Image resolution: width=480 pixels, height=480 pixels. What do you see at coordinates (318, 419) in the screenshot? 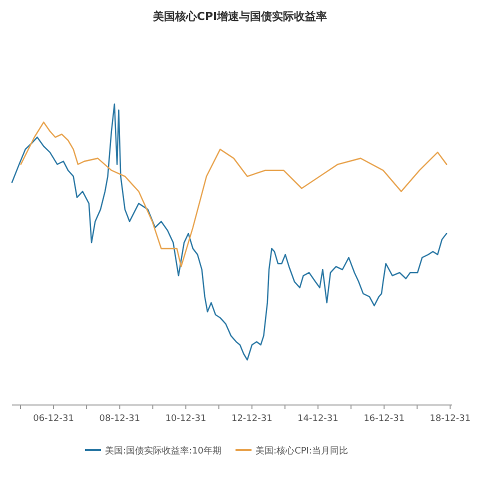
I see `x-tick-label: 14-12-31` at bounding box center [318, 419].